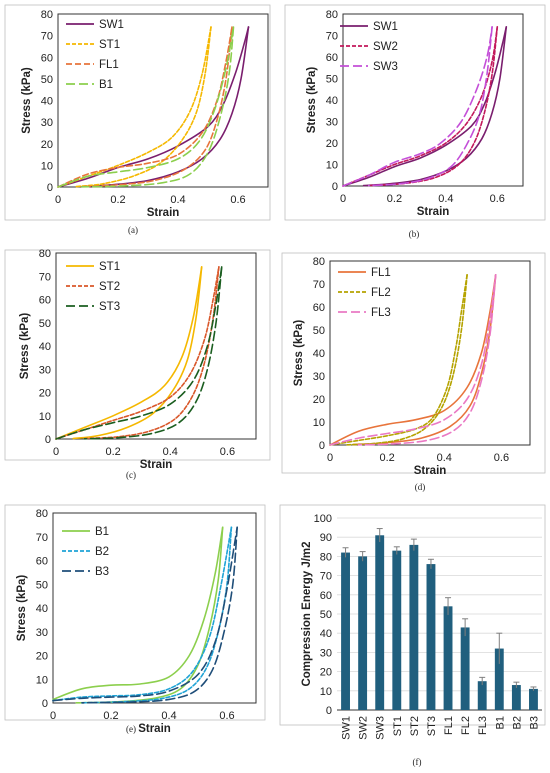  I want to click on x-category-label: ST3, so click(432, 726).